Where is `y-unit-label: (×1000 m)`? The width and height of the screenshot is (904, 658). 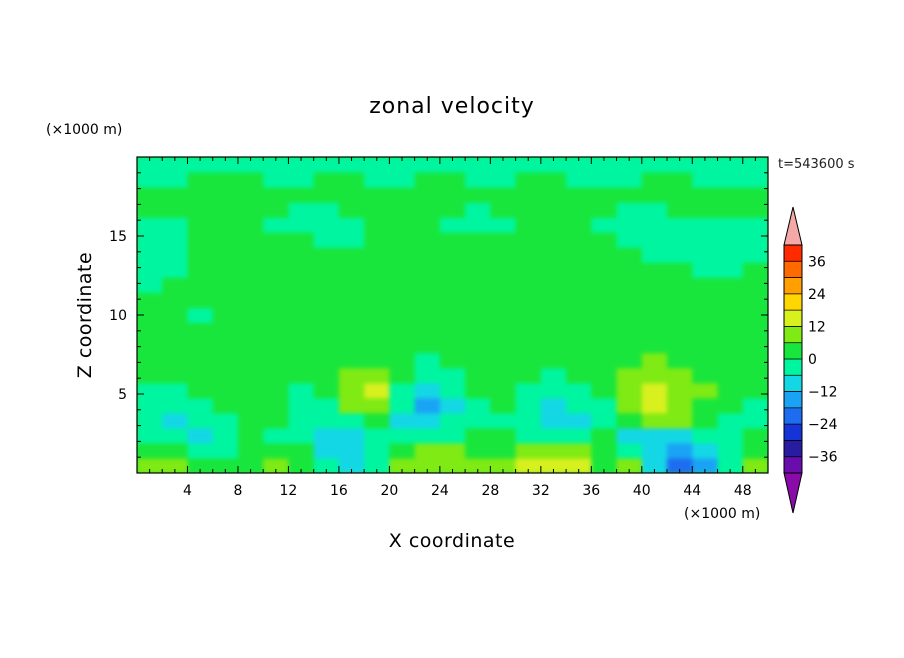 y-unit-label: (×1000 m) is located at coordinates (84, 130).